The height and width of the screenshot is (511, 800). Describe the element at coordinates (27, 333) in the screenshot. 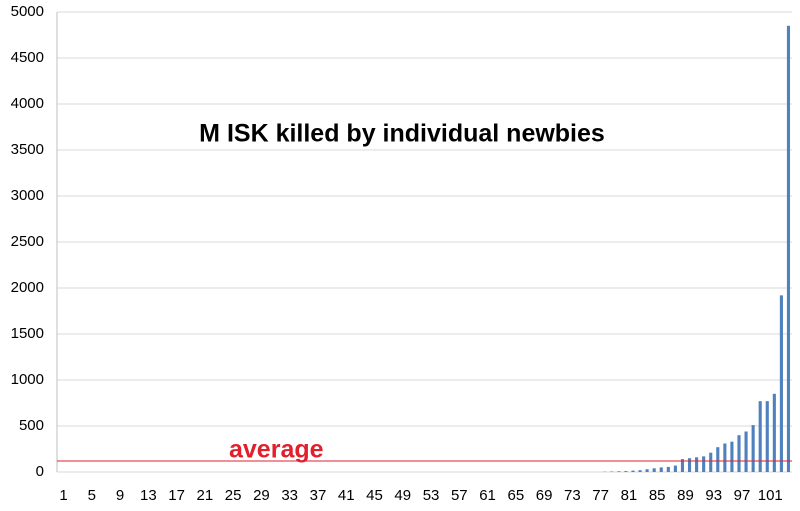

I see `y-tick-label: 1500` at that location.